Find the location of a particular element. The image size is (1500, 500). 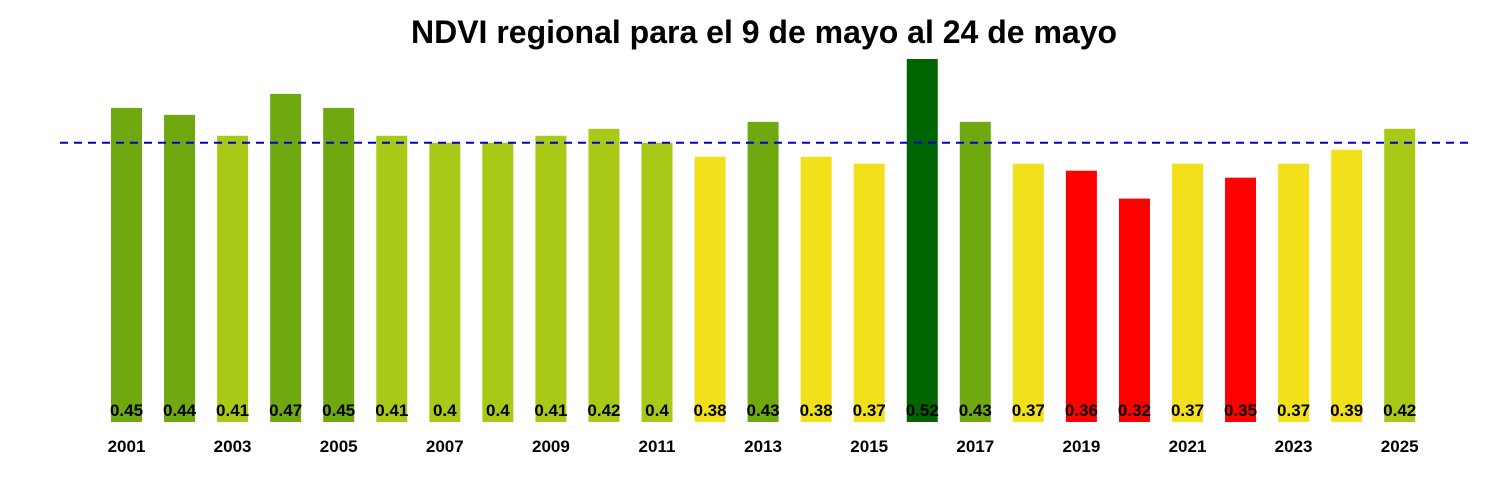

value-label-2022: 0.35 is located at coordinates (1240, 410).